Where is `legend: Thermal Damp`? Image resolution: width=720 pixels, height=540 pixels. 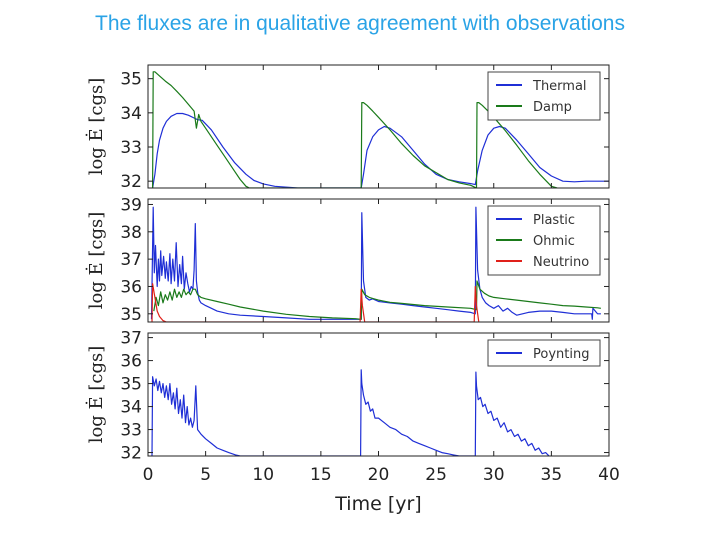 legend: Thermal Damp is located at coordinates (544, 96).